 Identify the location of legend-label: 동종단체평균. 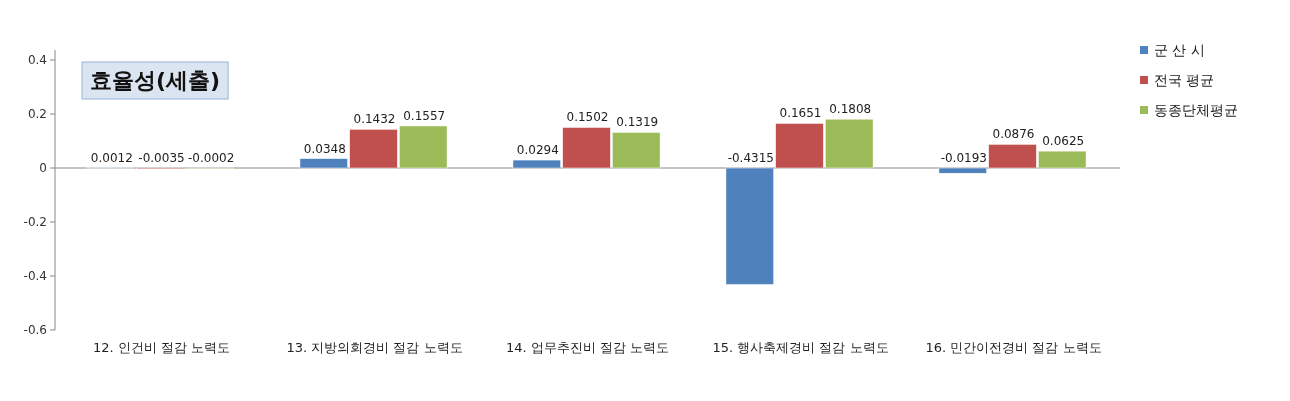
(1196, 110).